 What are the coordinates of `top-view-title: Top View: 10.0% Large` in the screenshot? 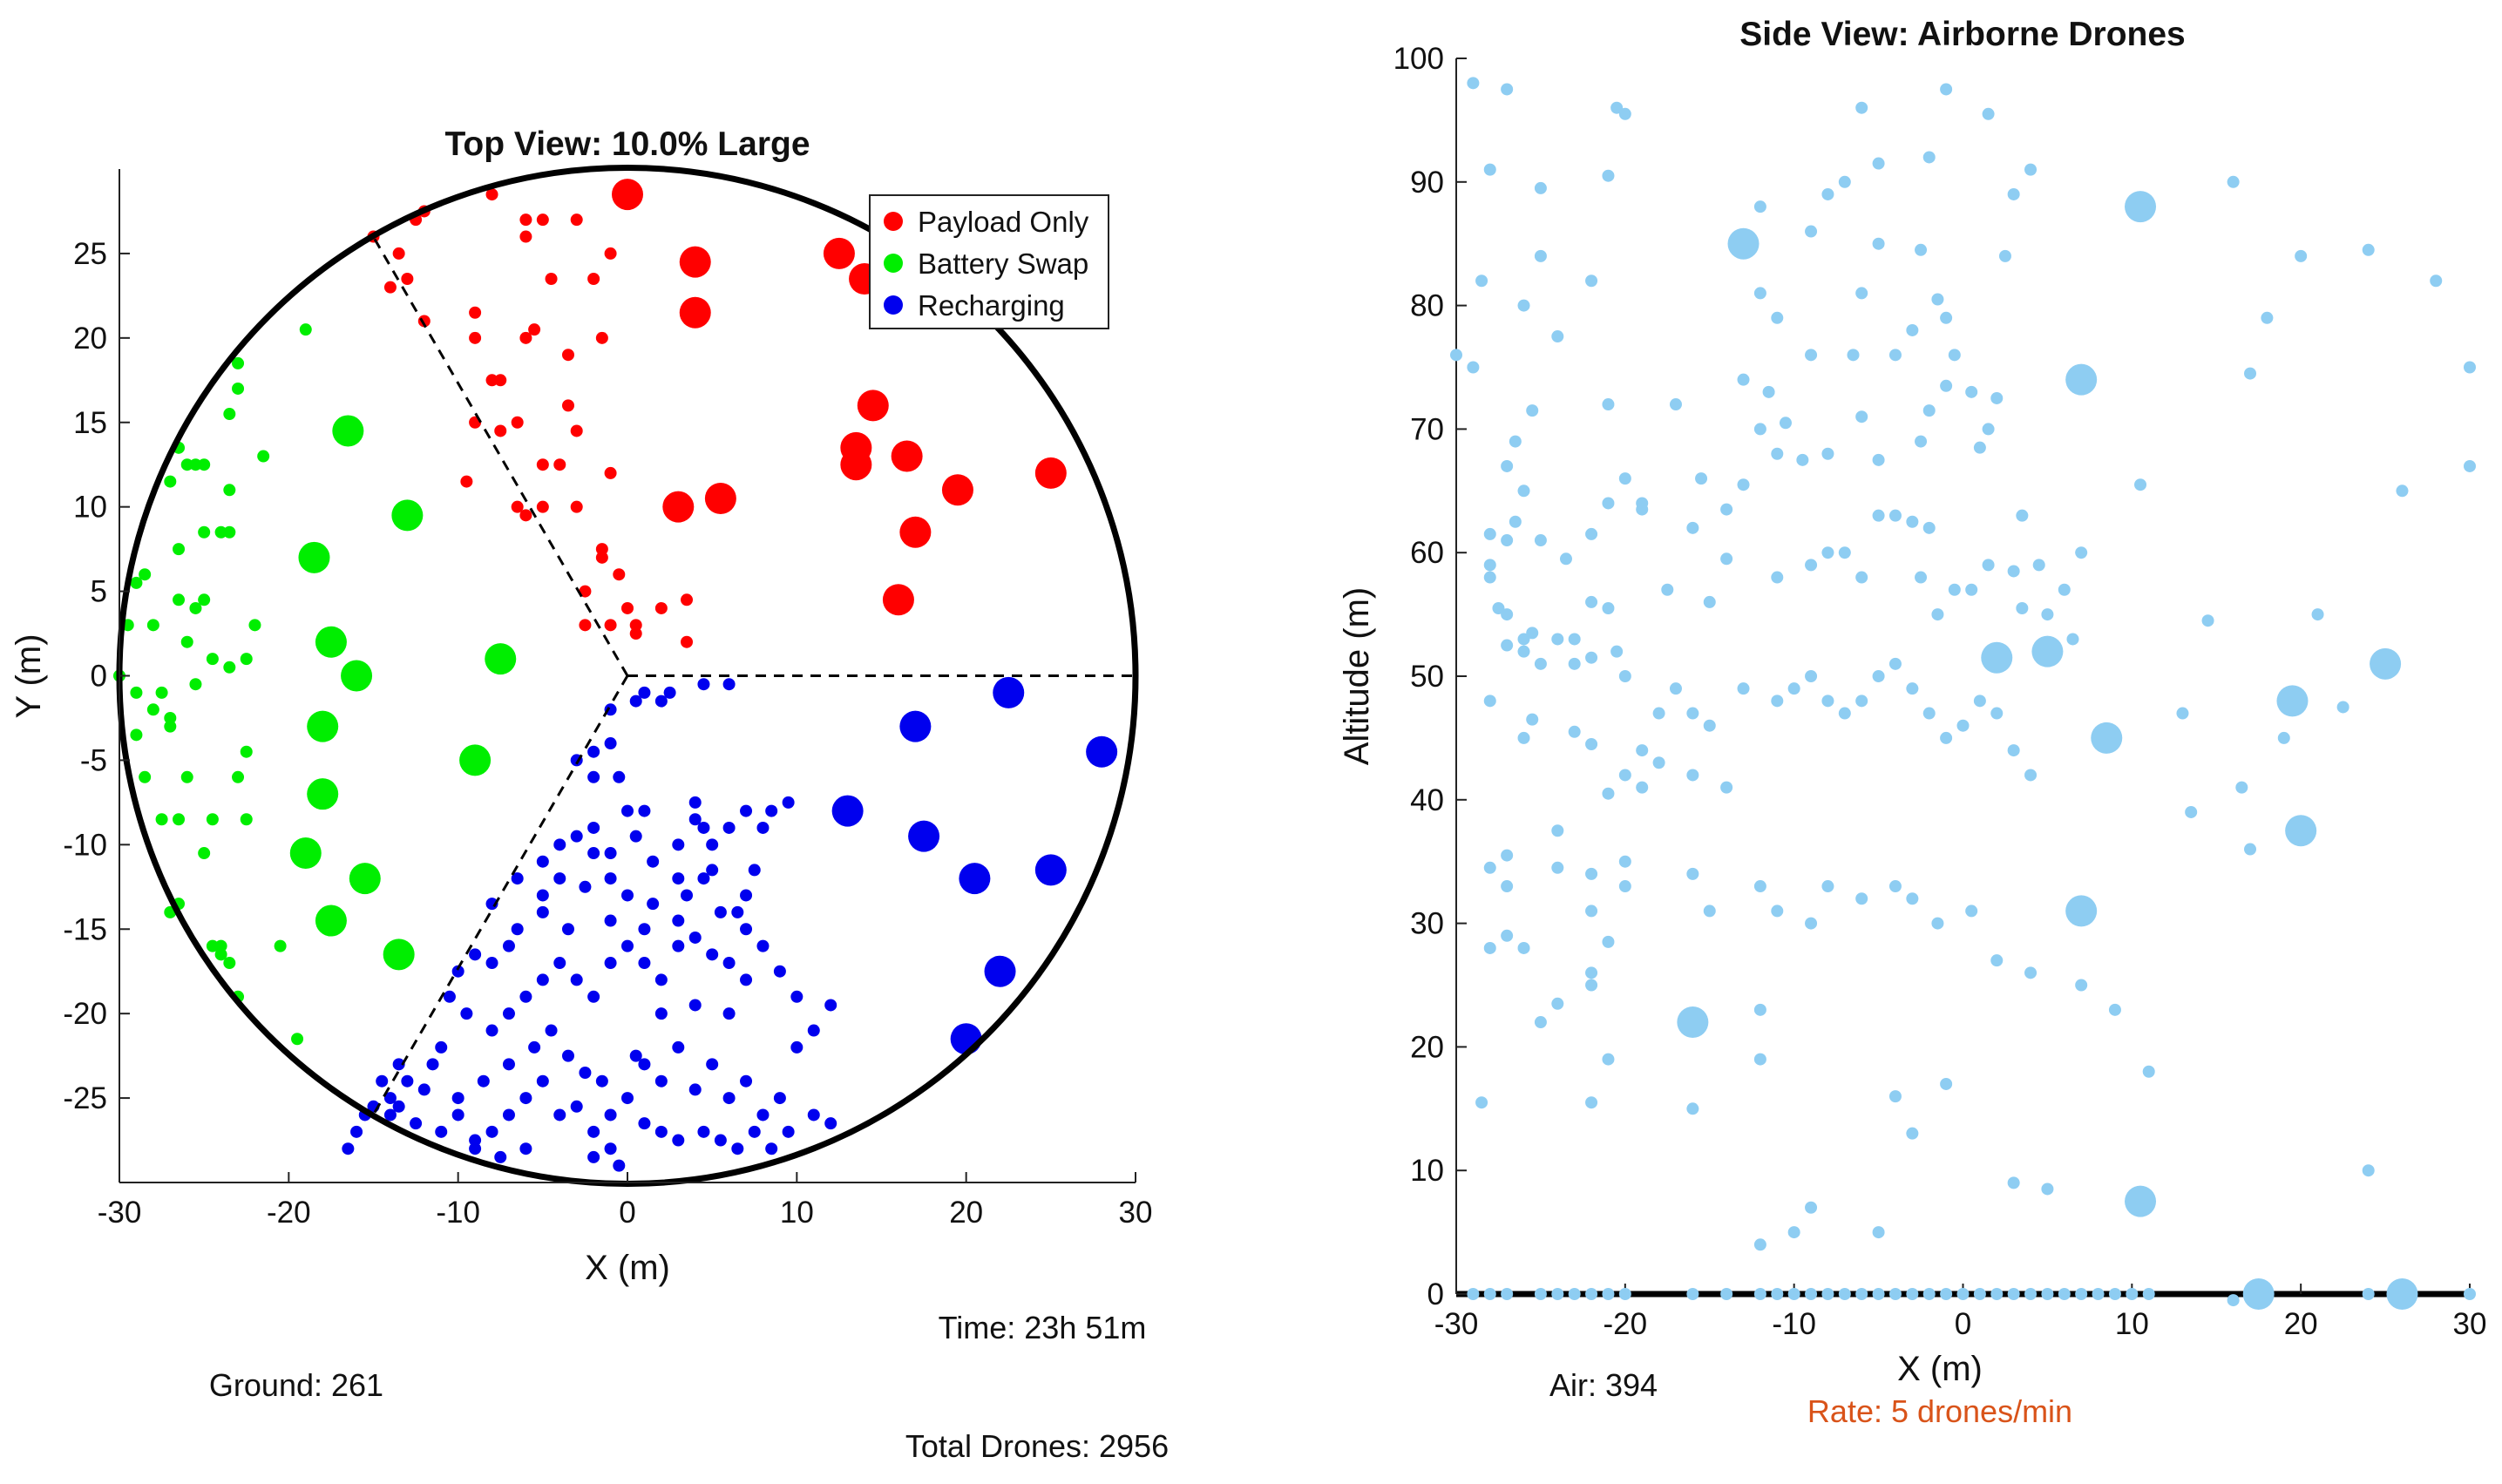 It's located at (627, 144).